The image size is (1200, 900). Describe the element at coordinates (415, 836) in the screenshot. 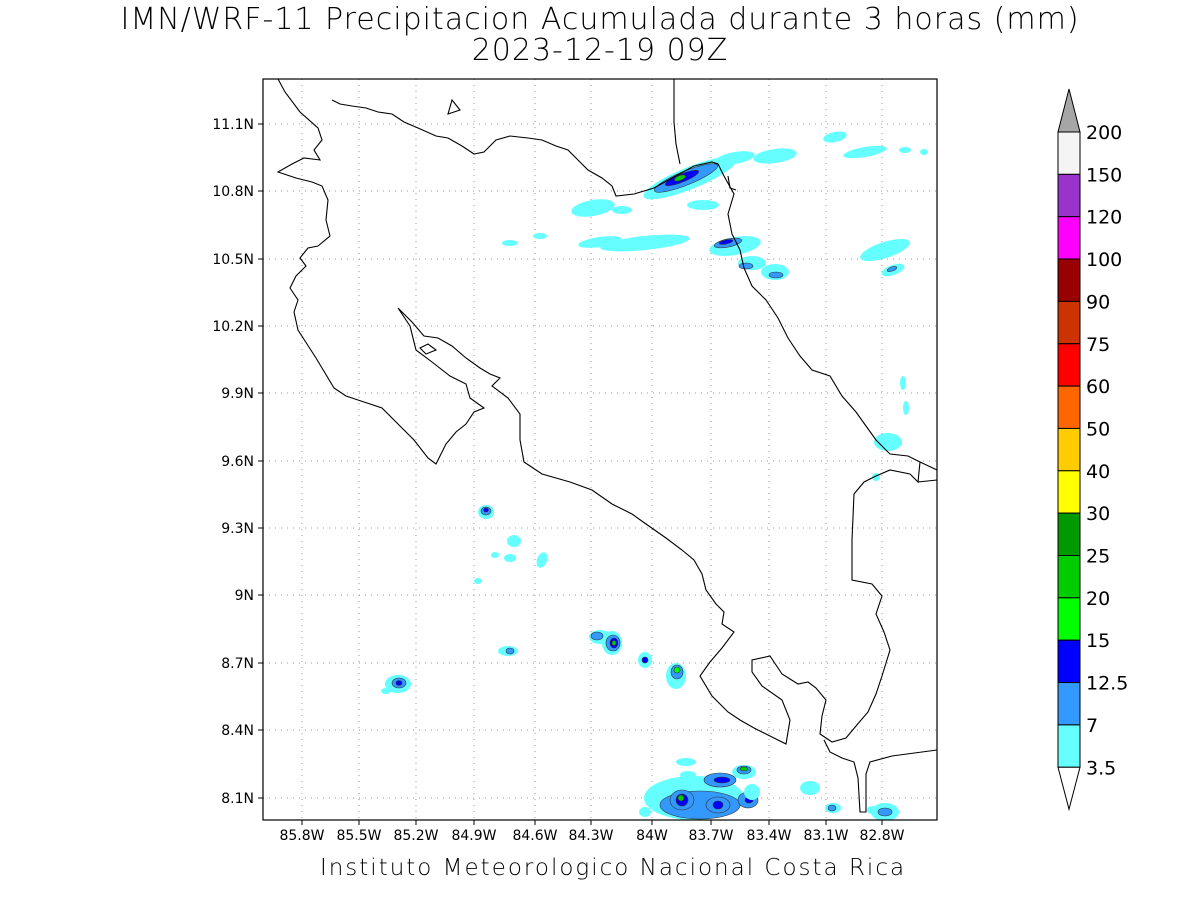

I see `lon-label: 85.2W` at that location.